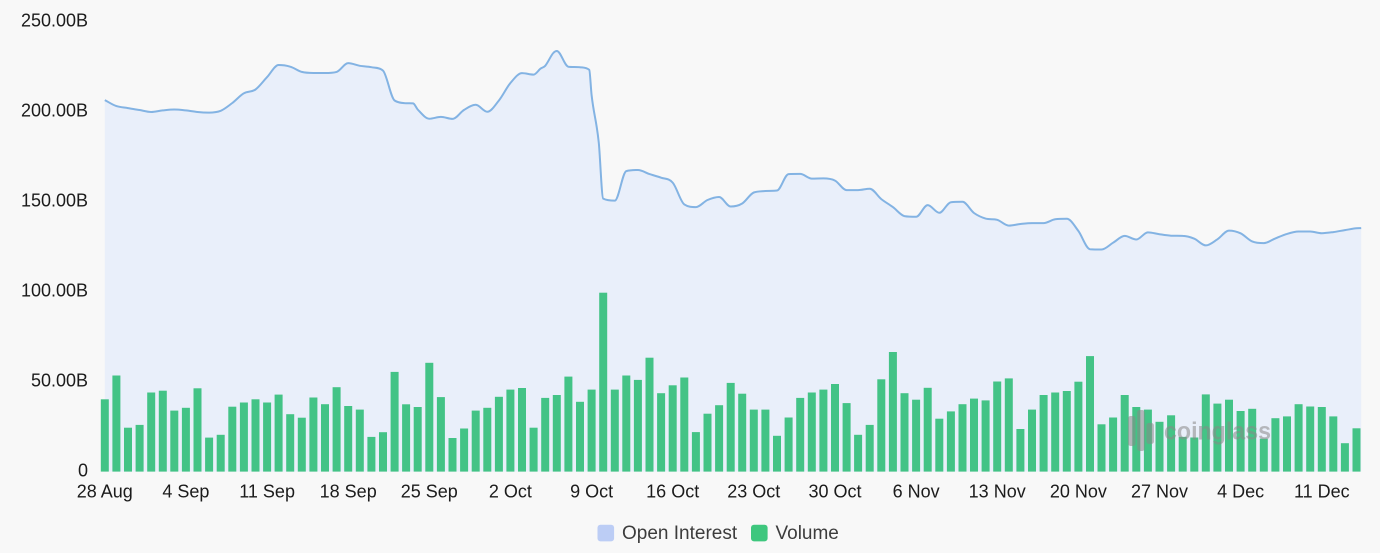  I want to click on svg-text: 23 Oct, so click(753, 492).